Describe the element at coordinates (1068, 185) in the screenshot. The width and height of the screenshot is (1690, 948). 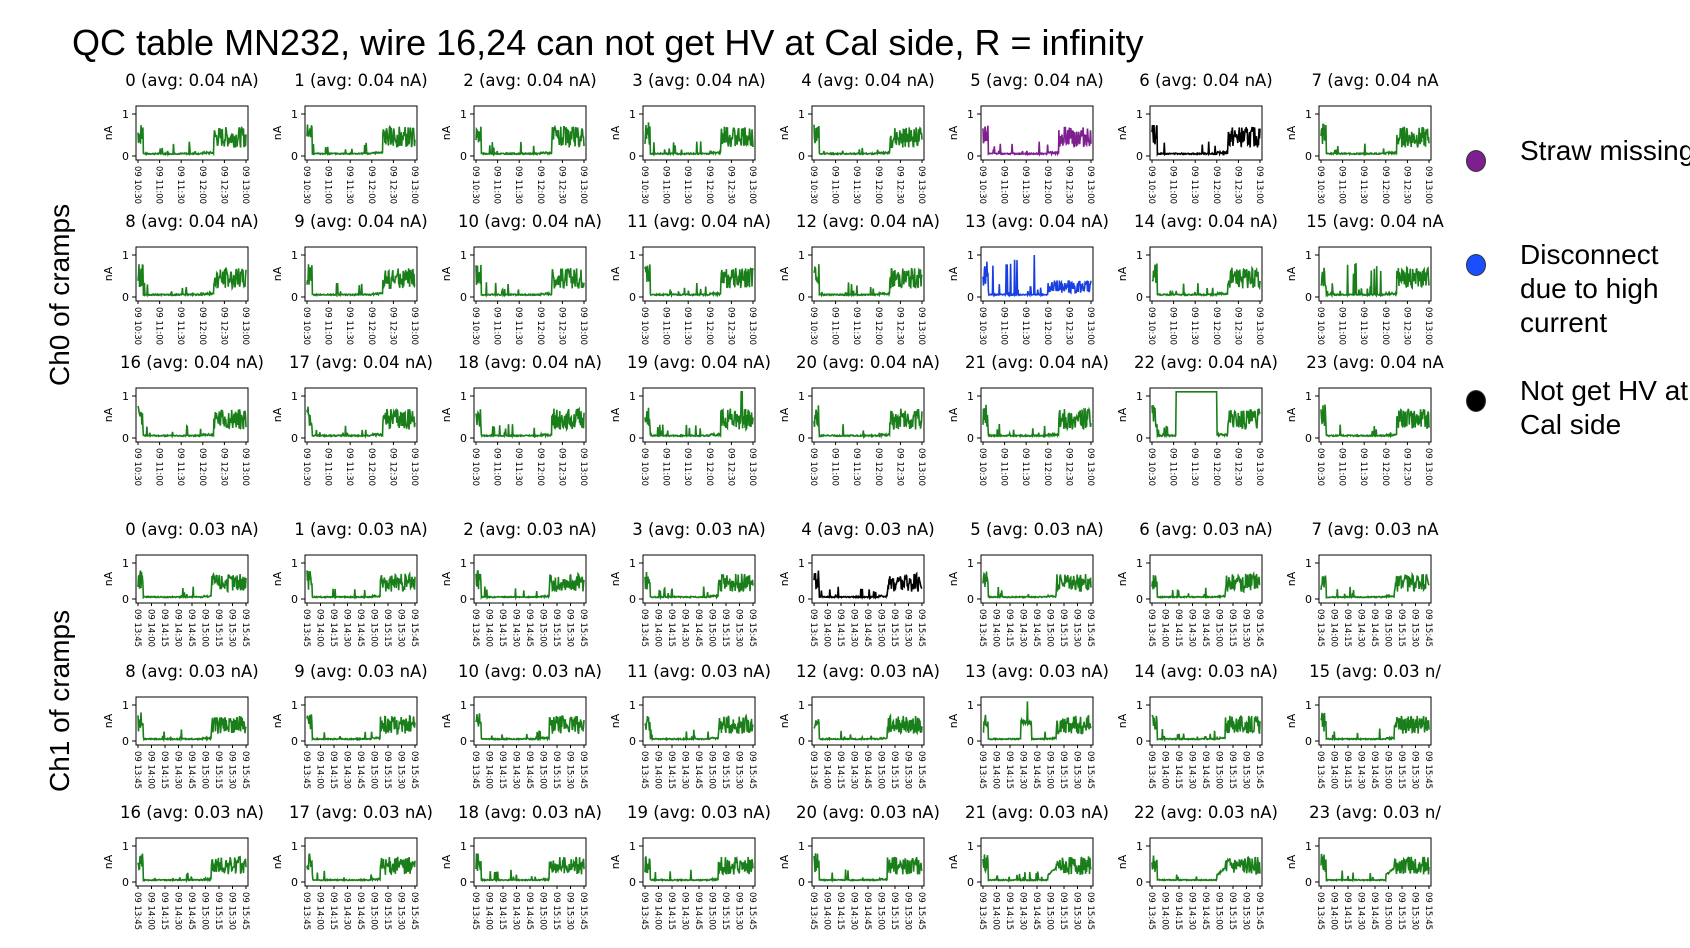
I see `x-tick-label: 09 12:30` at that location.